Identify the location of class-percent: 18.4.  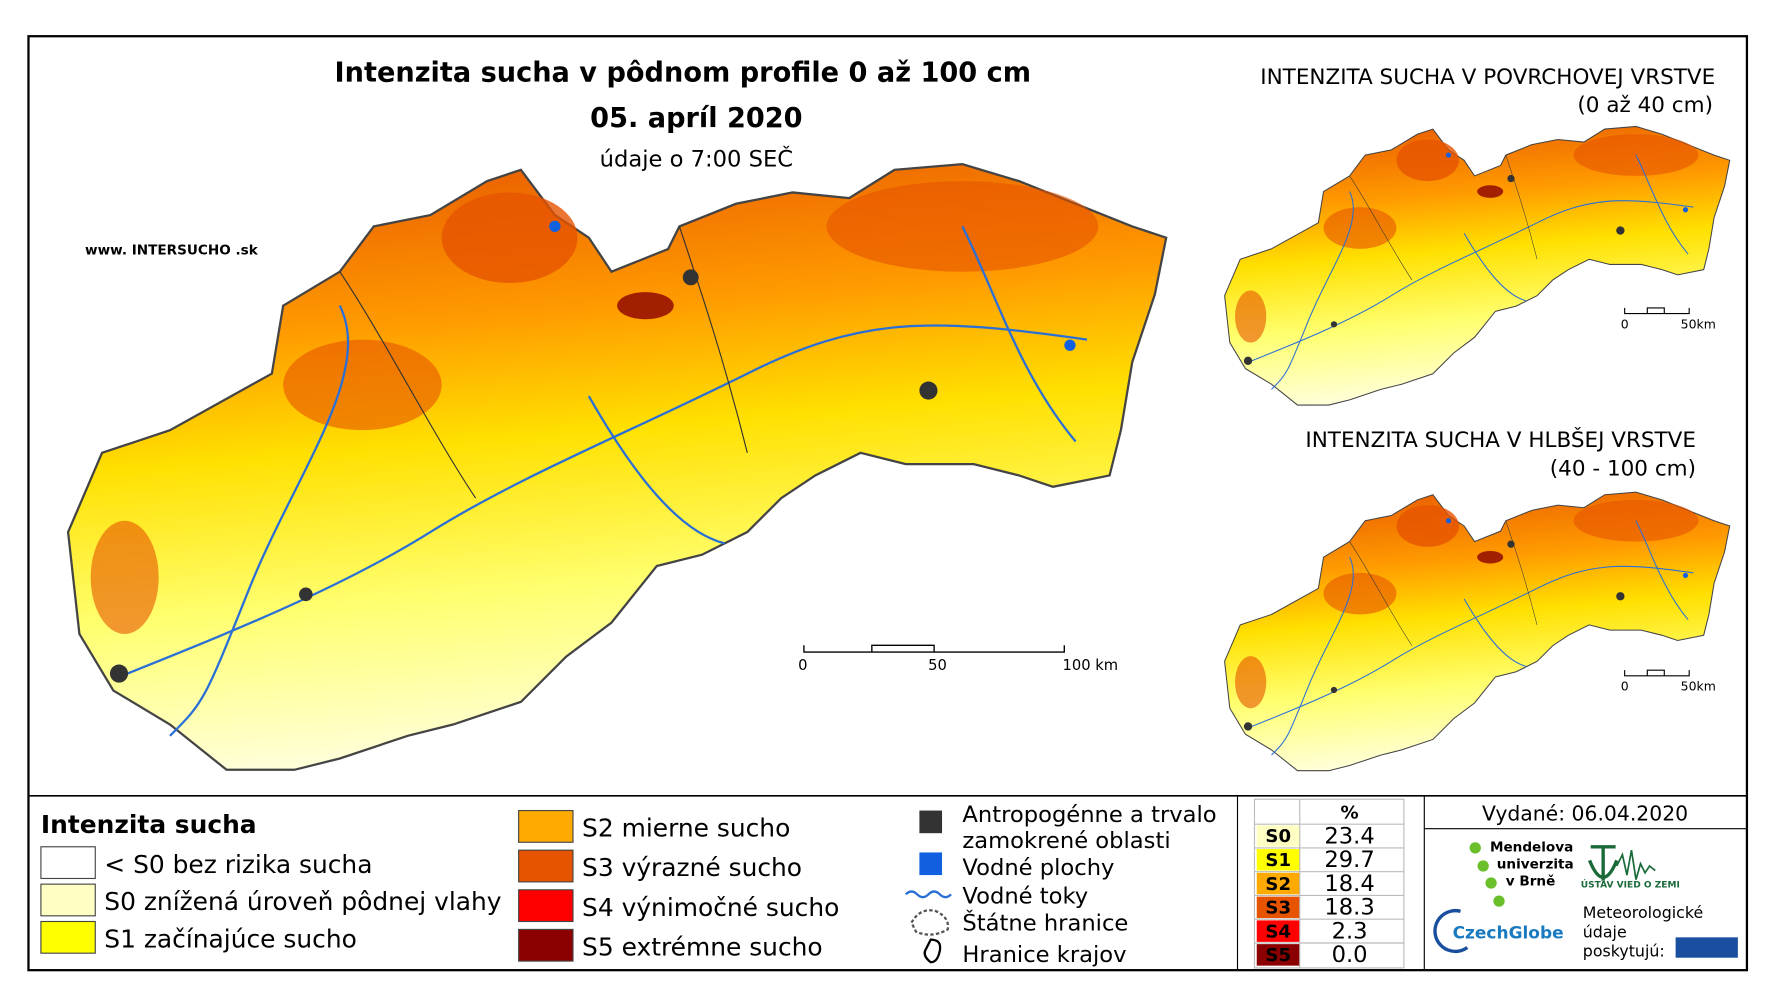
(1349, 884).